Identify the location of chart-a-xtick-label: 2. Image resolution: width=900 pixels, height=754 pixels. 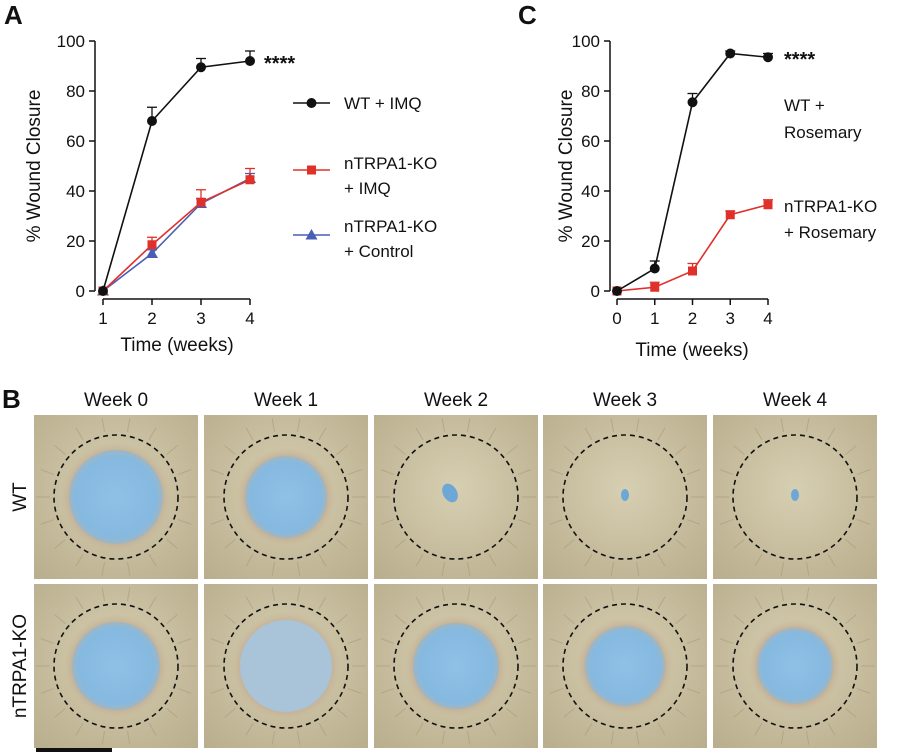
(151, 318).